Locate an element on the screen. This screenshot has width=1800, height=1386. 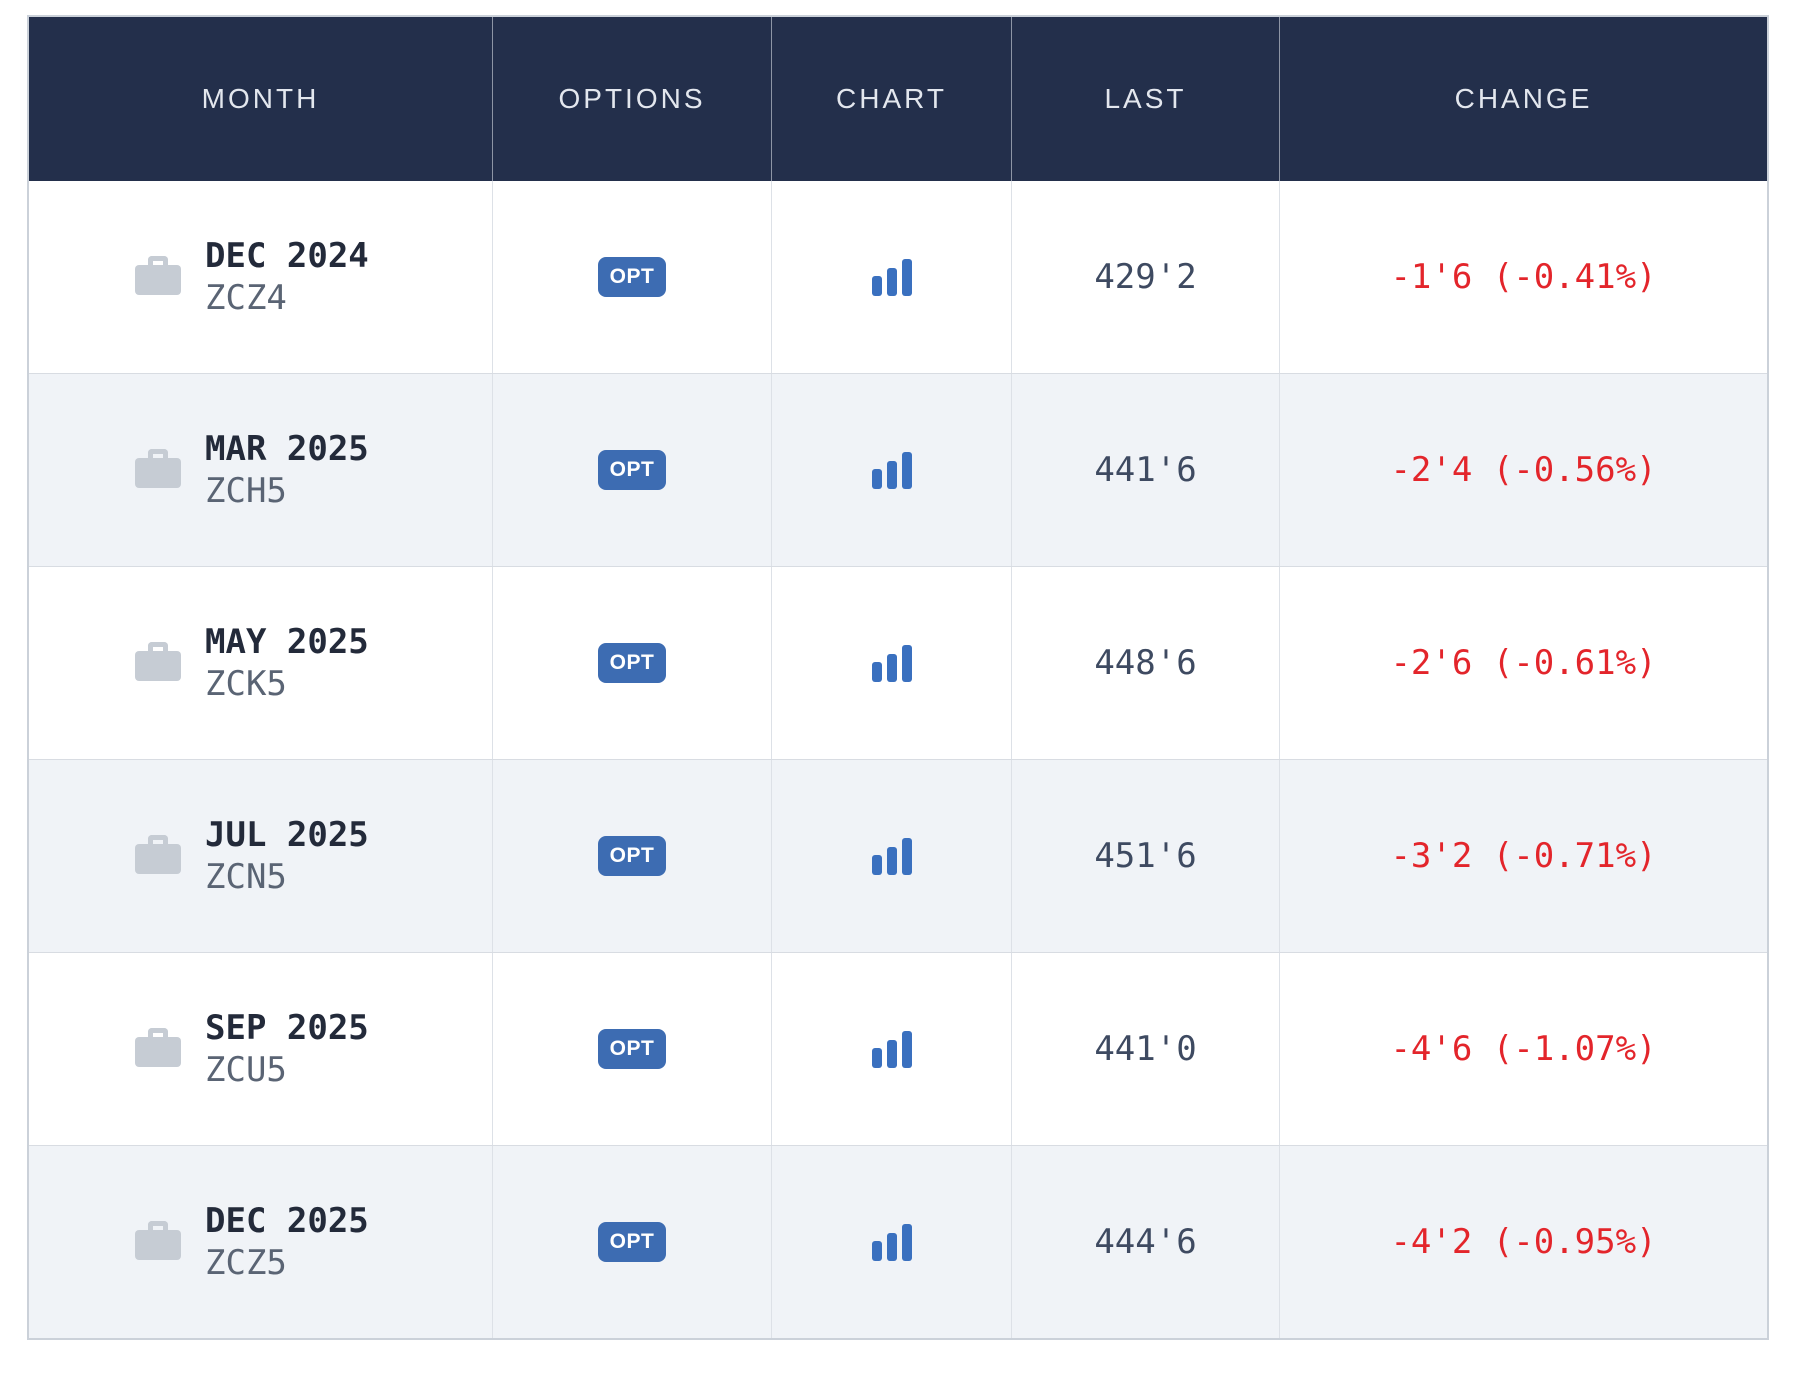
month-text: MAR 2025 ZCH5 is located at coordinates (287, 470).